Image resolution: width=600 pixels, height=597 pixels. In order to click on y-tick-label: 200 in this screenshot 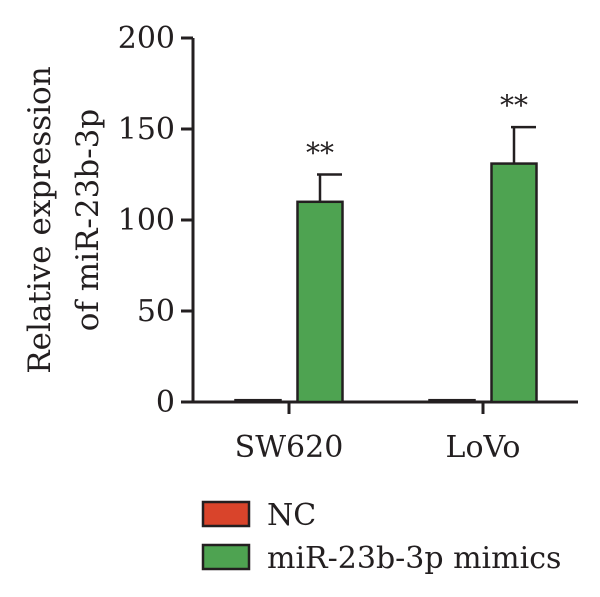, I will do `click(146, 38)`.